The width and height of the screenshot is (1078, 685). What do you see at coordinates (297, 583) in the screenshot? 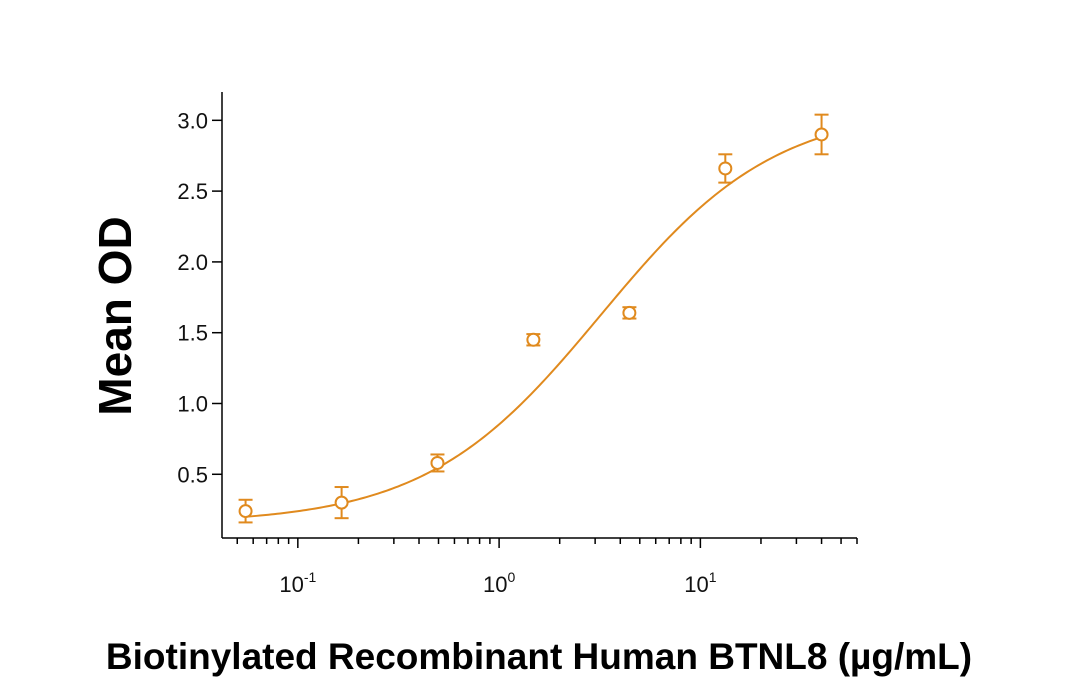
I see `x-tick-label: 10⁻¹` at bounding box center [297, 583].